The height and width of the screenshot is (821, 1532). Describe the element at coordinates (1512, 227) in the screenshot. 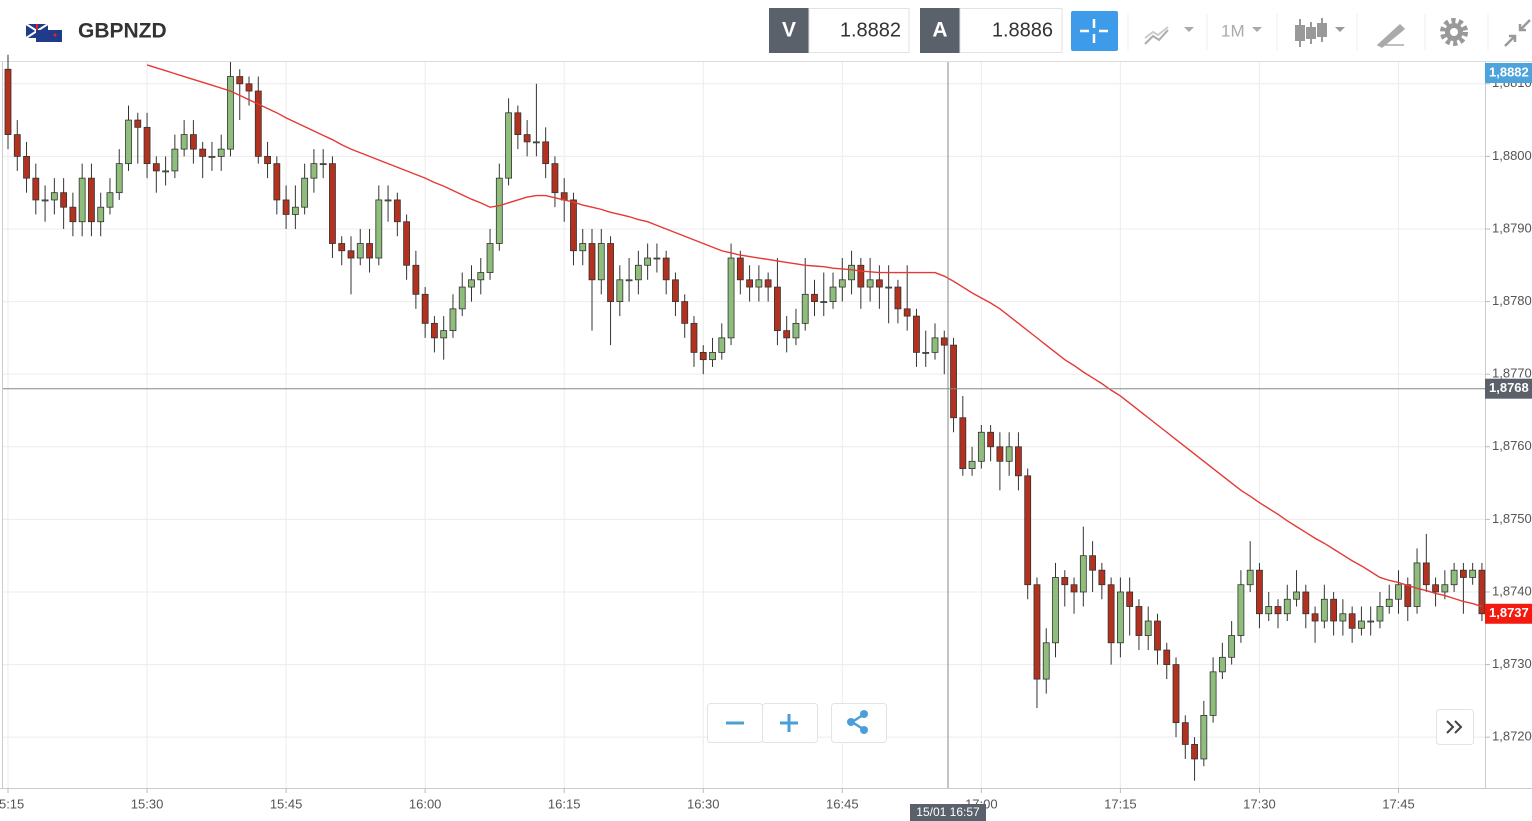

I see `y-tick-label: 1,8790` at that location.